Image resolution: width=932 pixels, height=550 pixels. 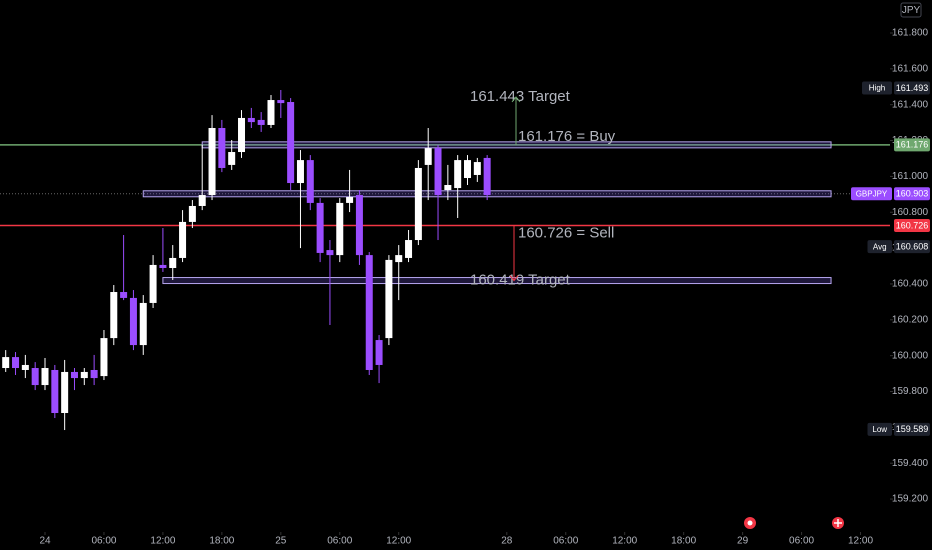 I want to click on y-tick-label: 159.800, so click(x=910, y=391).